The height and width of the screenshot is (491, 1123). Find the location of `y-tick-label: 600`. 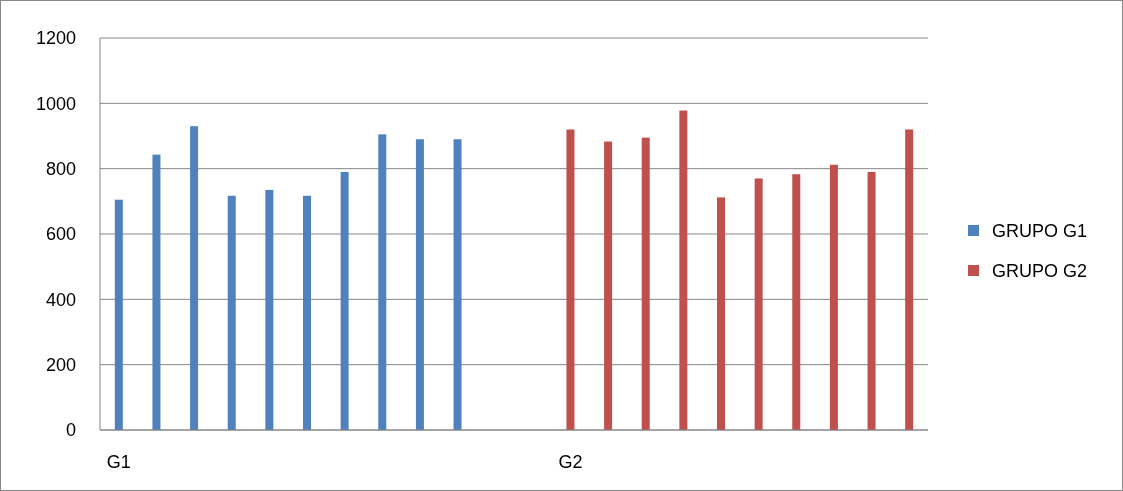

y-tick-label: 600 is located at coordinates (60, 234).